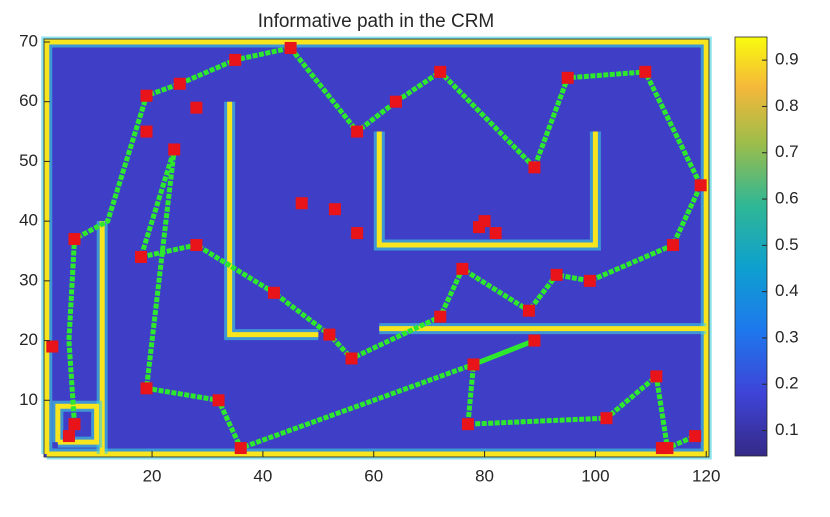 The height and width of the screenshot is (517, 830). What do you see at coordinates (152, 475) in the screenshot?
I see `x-tick-label: 20` at bounding box center [152, 475].